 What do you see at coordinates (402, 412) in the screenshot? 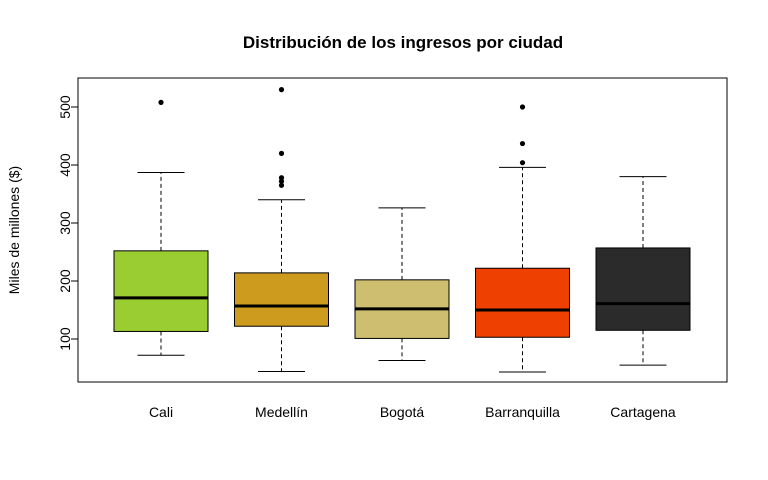
I see `x-tick-label: Bogotá` at bounding box center [402, 412].